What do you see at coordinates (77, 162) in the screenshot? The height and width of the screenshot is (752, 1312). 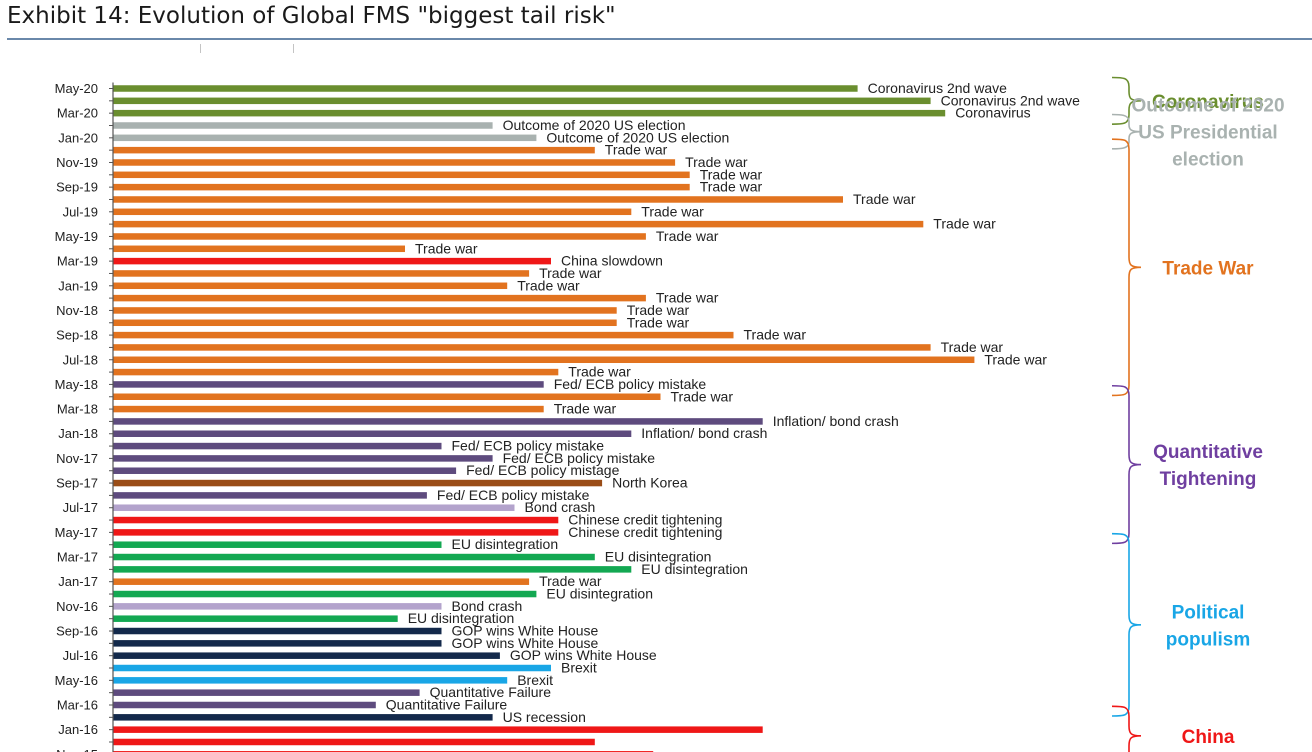 I see `y-tick-label: Nov-19` at bounding box center [77, 162].